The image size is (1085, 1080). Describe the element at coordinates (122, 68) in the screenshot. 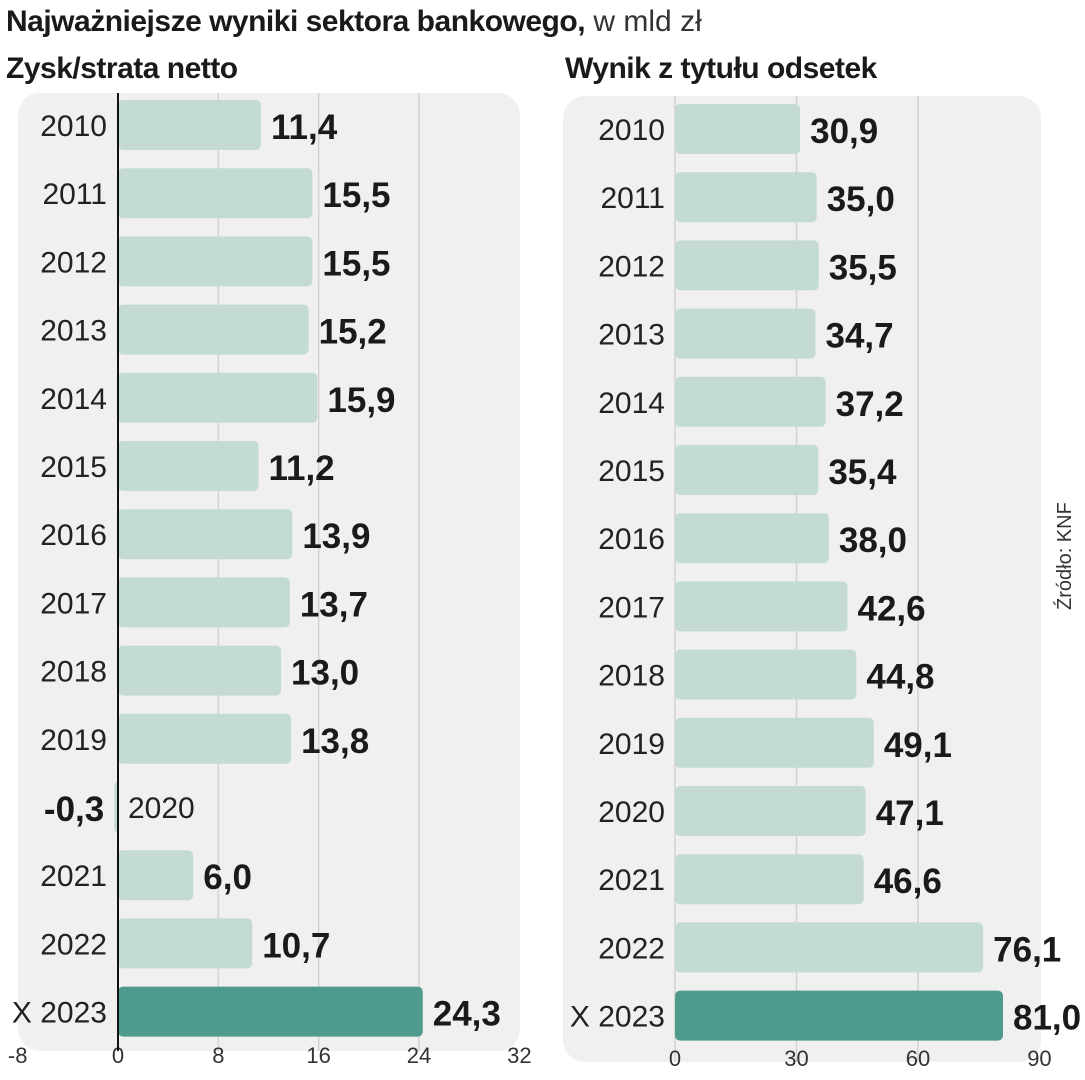

I see `left-panel-title: Zysk/strata netto` at that location.